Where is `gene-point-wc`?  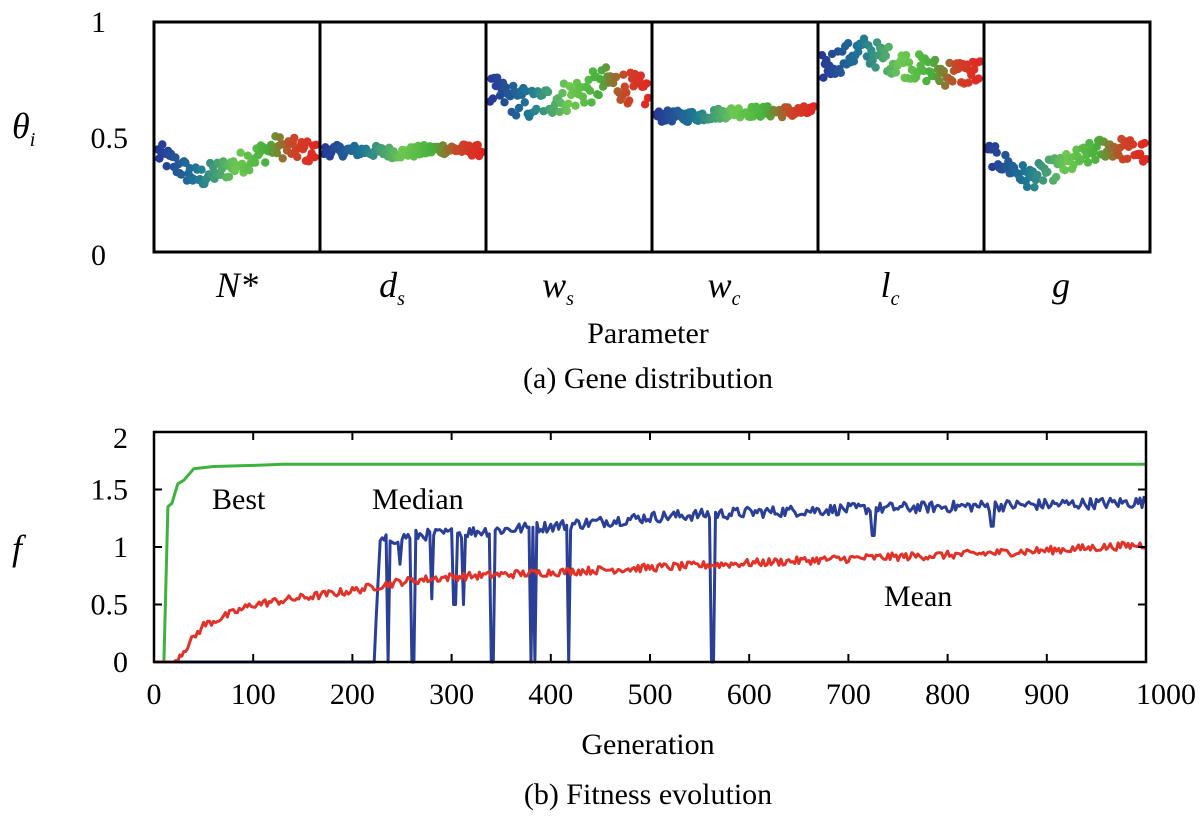
gene-point-wc is located at coordinates (814, 106).